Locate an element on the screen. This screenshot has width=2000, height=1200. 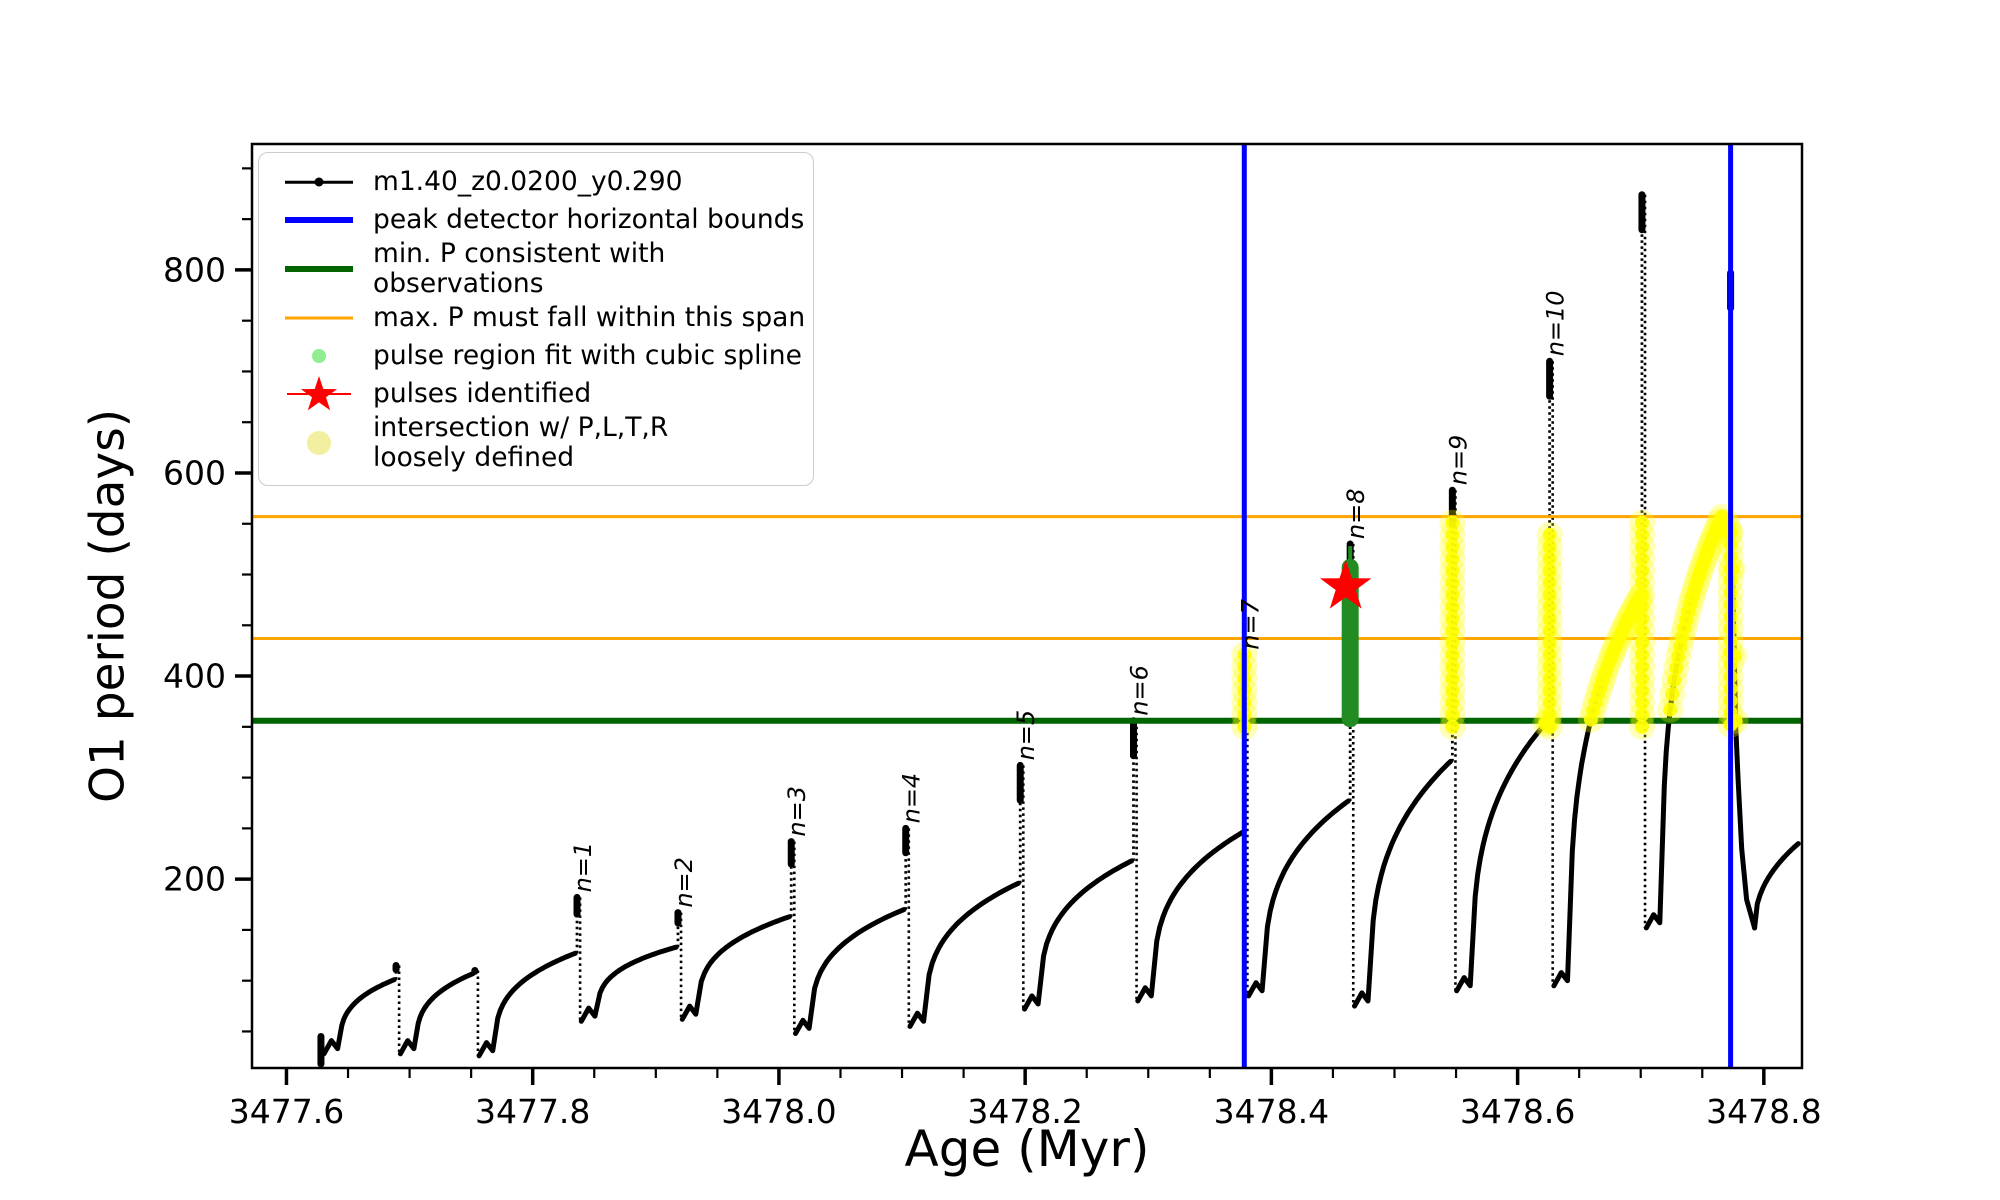
legend-item-label: min. P consistent with observations is located at coordinates (519, 268).